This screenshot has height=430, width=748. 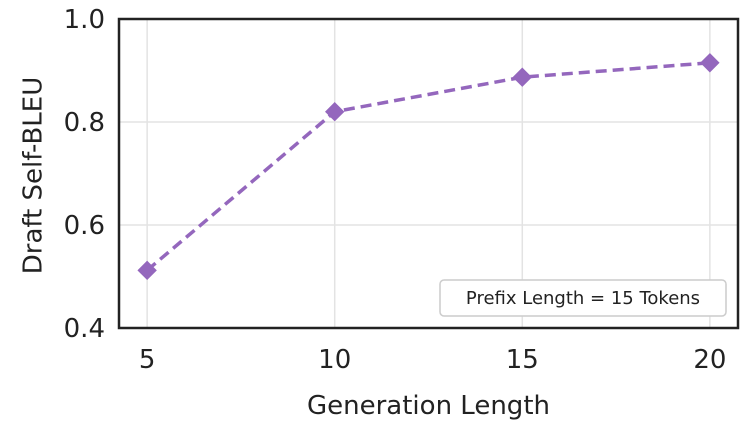 I want to click on y-tick-label: 0.6, so click(x=84, y=226).